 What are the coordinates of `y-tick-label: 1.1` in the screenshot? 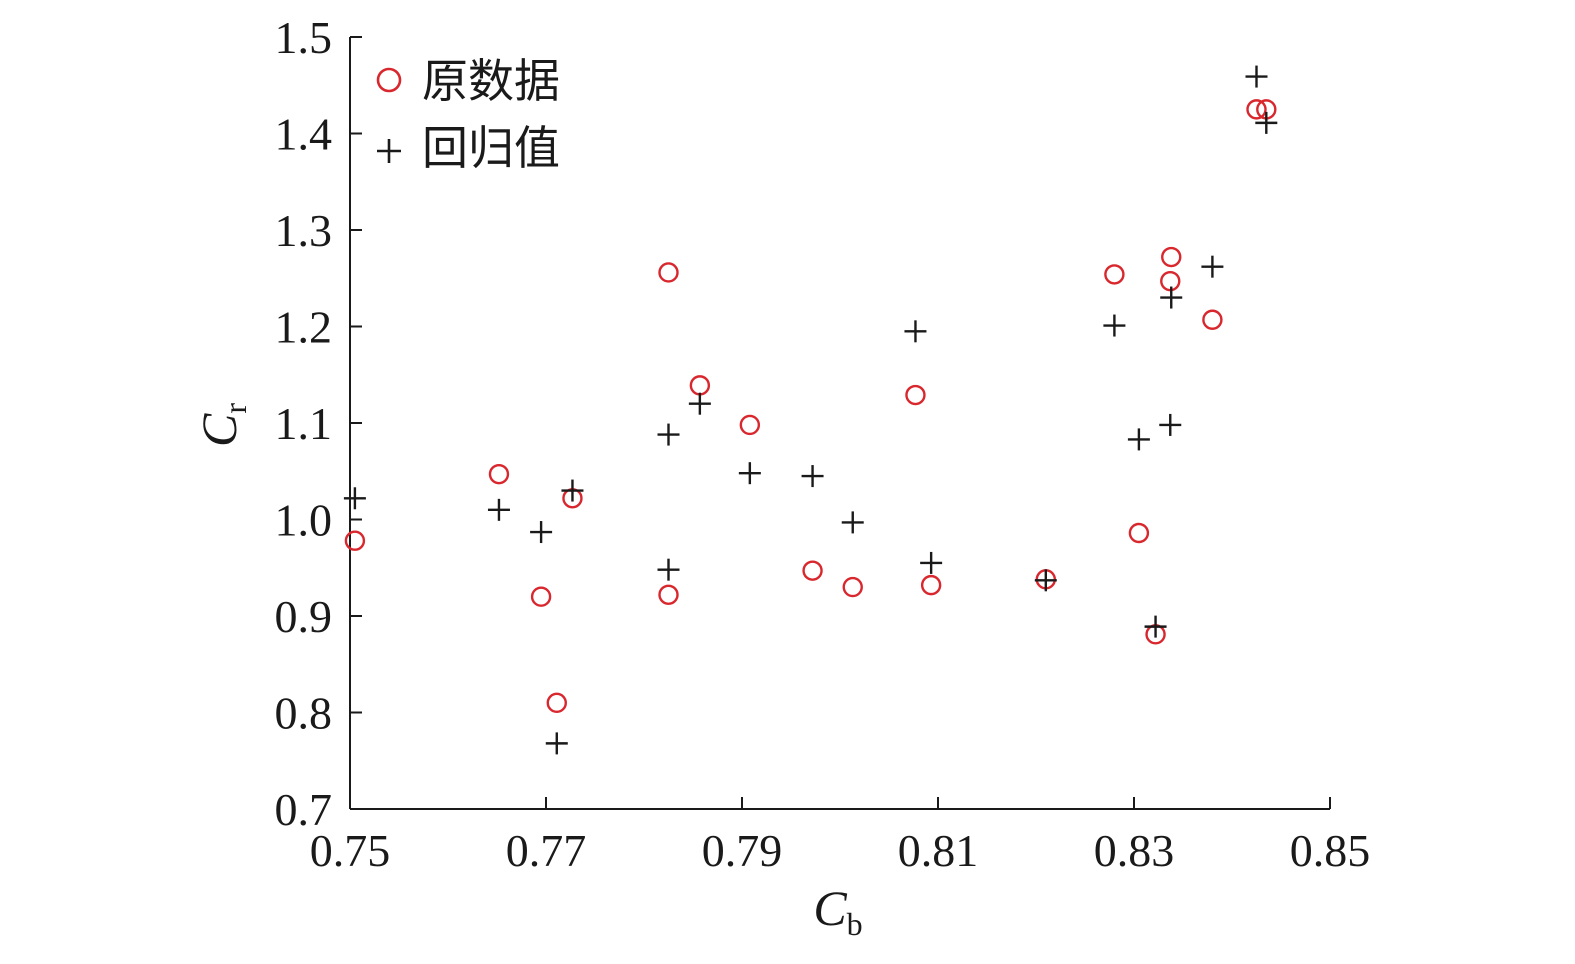 It's located at (304, 423).